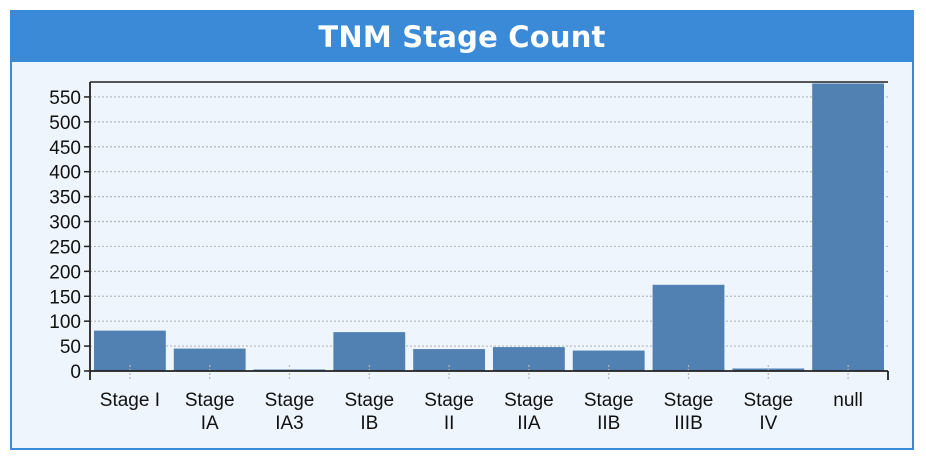 The width and height of the screenshot is (926, 466). What do you see at coordinates (65, 297) in the screenshot?
I see `y-tick-label: 150` at bounding box center [65, 297].